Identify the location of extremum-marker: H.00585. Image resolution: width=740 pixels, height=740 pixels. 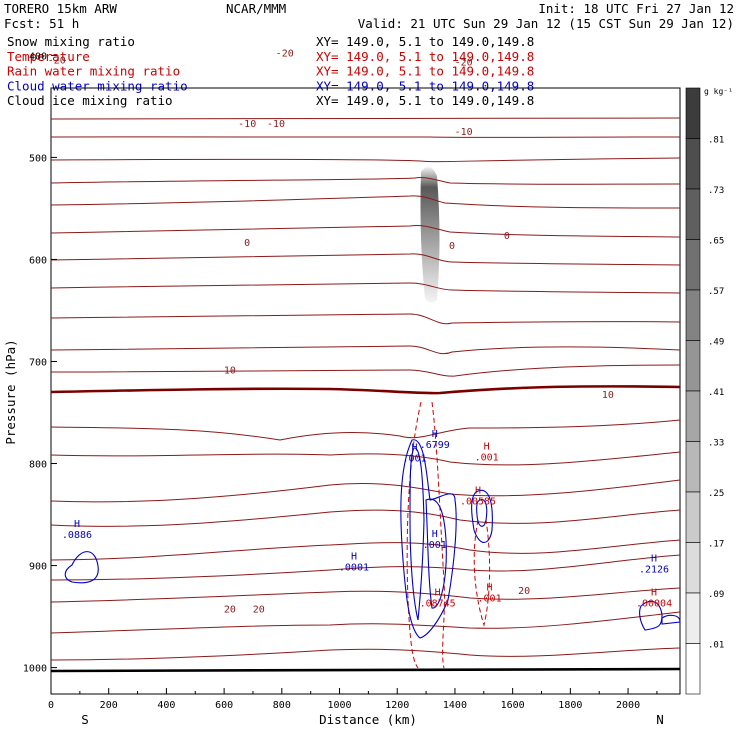
(478, 496).